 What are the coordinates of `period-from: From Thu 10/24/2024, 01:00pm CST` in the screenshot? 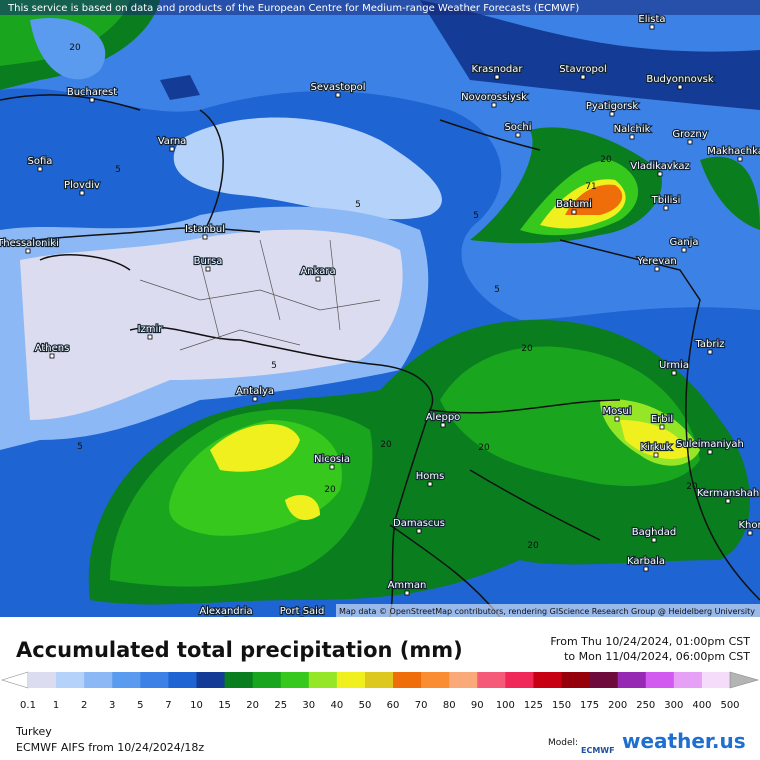 It's located at (650, 641).